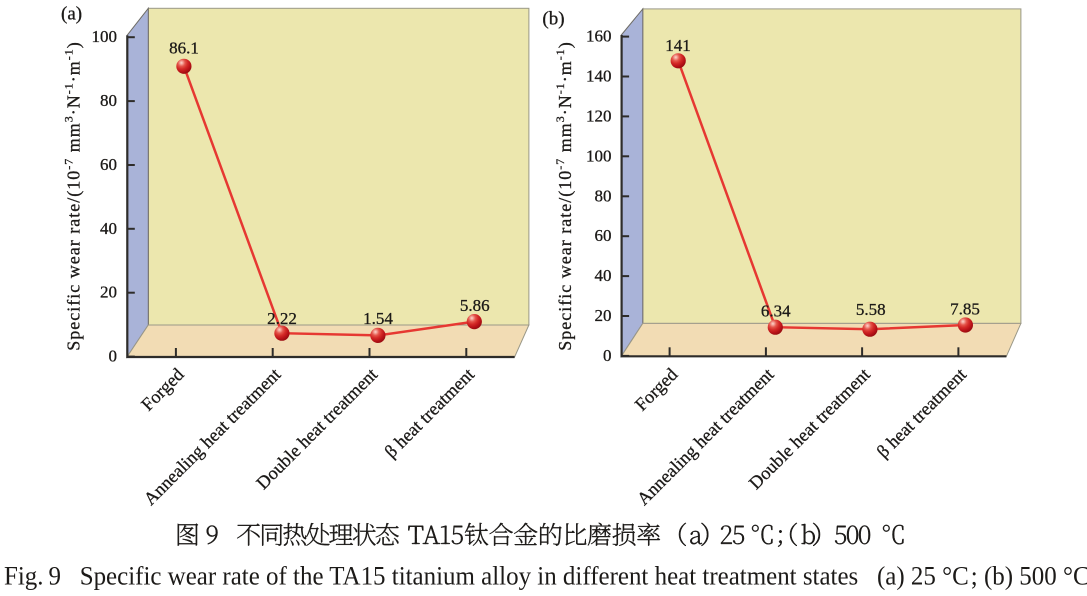 The width and height of the screenshot is (1087, 596). I want to click on svg-text: 5.58, so click(871, 309).